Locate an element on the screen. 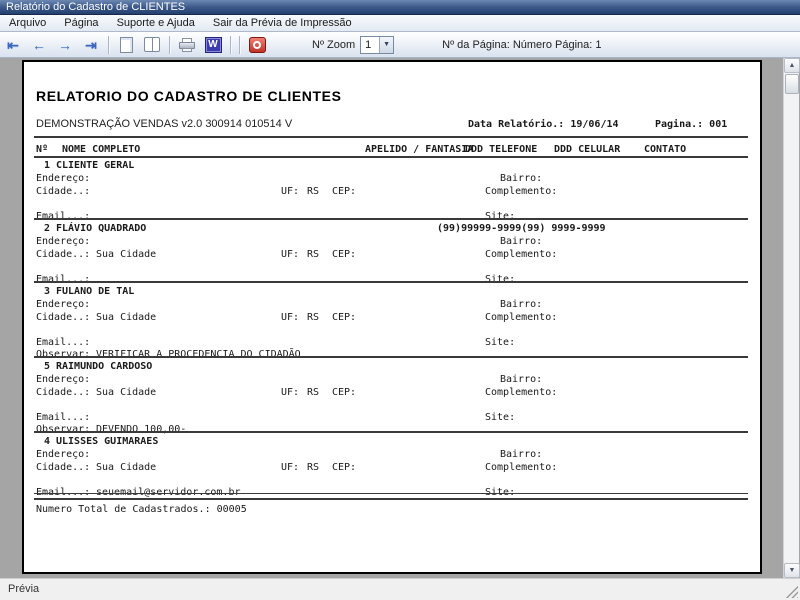 The height and width of the screenshot is (600, 800). record-name: FULANO DE TAL is located at coordinates (95, 291).